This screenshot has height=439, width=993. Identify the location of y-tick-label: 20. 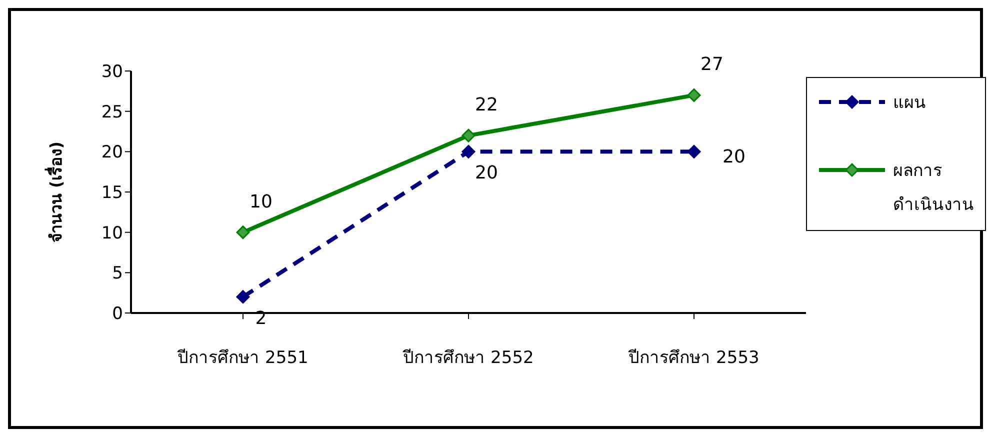
(112, 152).